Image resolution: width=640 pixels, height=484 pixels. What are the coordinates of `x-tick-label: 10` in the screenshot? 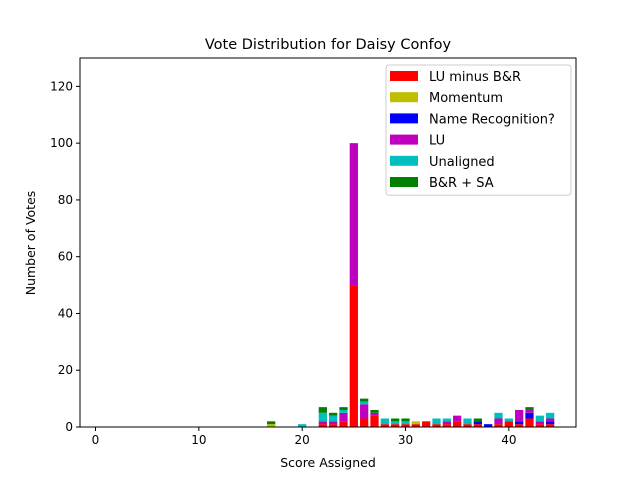 It's located at (198, 440).